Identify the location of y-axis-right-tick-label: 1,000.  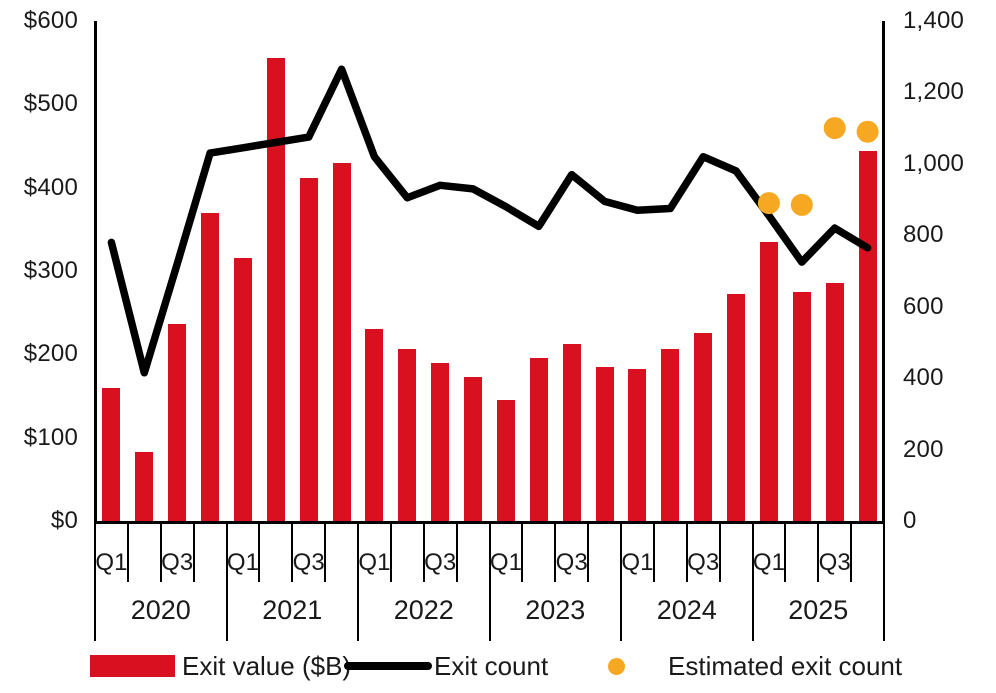
(934, 163).